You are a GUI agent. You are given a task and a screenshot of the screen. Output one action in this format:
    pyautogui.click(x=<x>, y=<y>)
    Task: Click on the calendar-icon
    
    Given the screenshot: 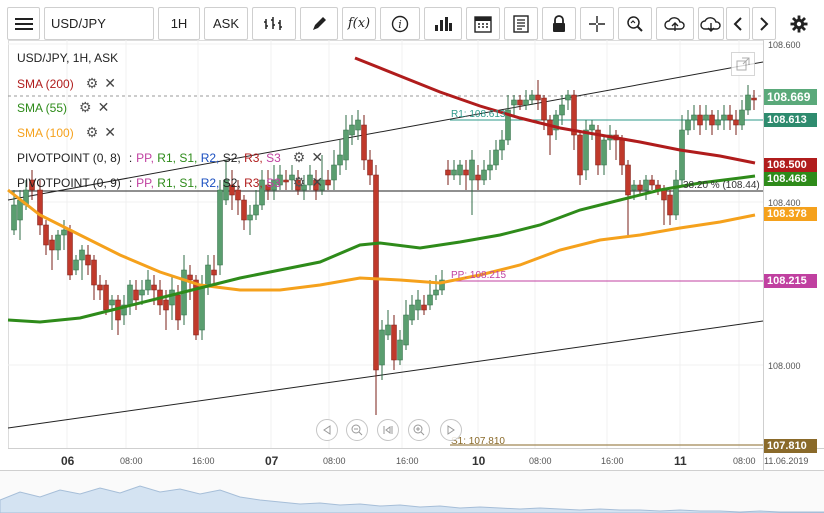 What is the action you would take?
    pyautogui.click(x=483, y=24)
    